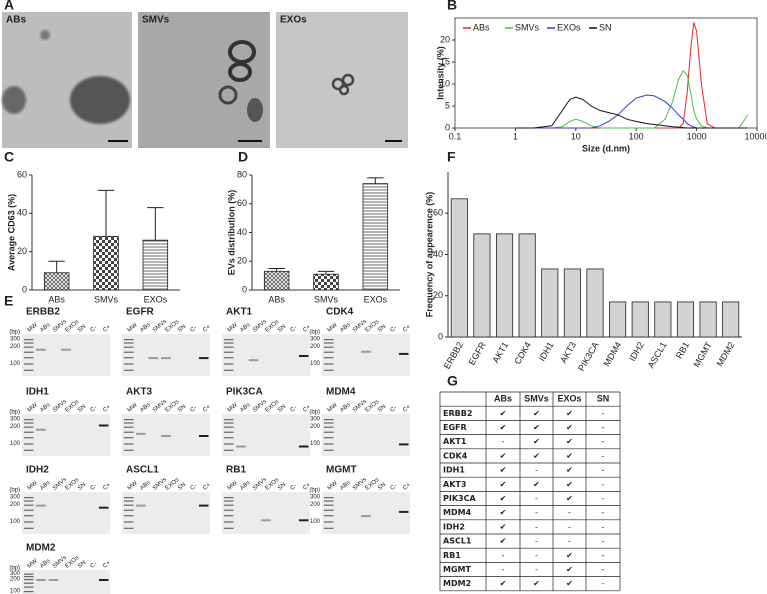 The height and width of the screenshot is (594, 767). Describe the element at coordinates (447, 105) in the screenshot. I see `y-tick-label: 5` at that location.